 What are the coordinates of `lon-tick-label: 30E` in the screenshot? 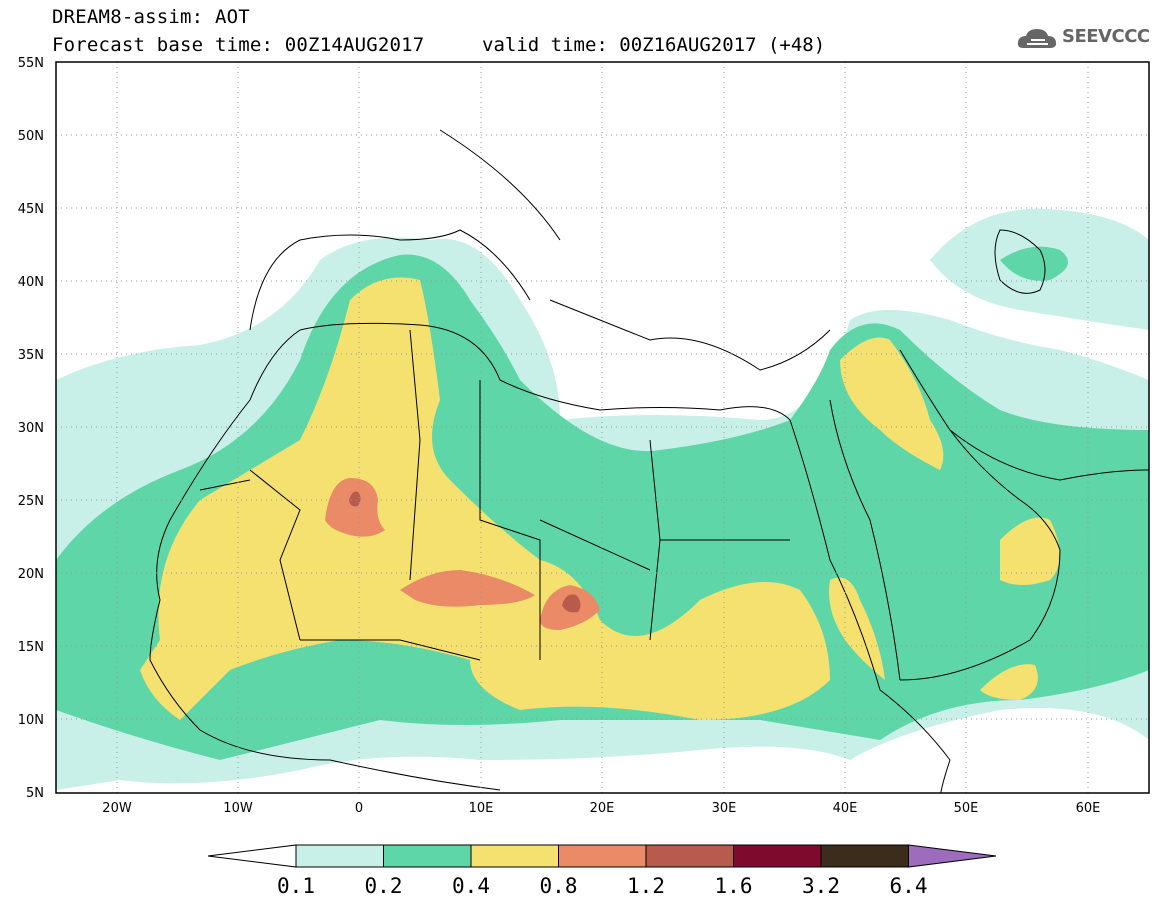 It's located at (724, 808).